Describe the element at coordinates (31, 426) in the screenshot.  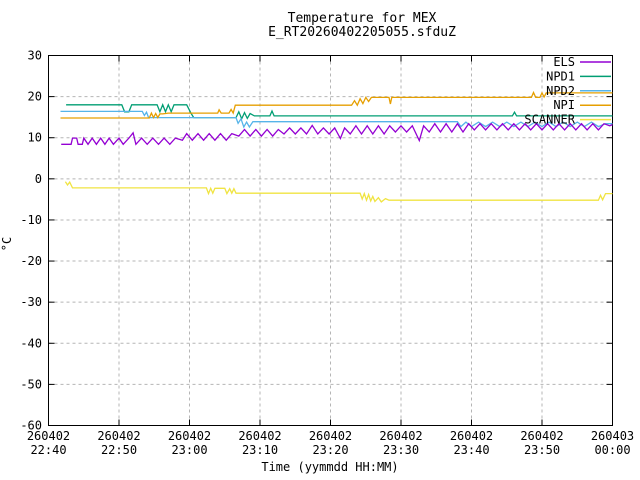
I see `y-tick-label: -60` at that location.